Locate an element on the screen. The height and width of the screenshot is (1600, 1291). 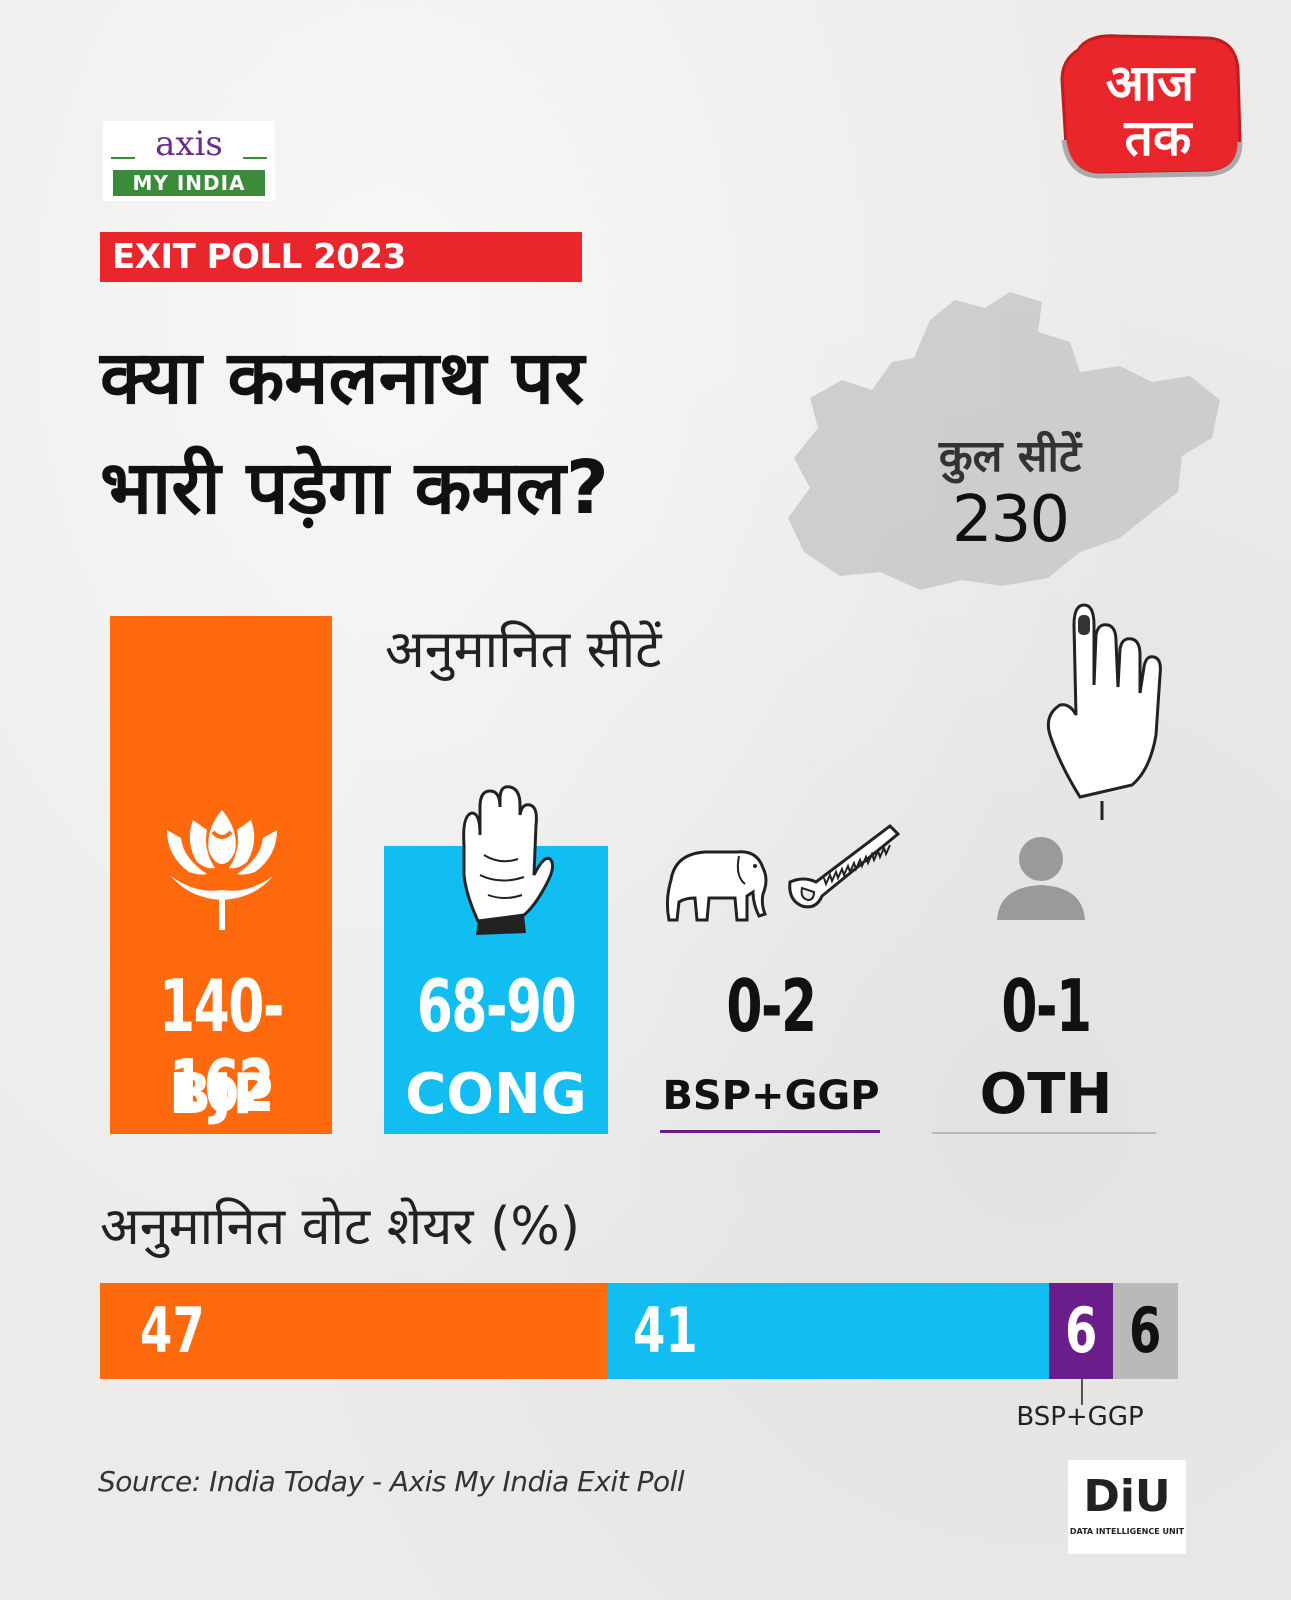
diu-logo-sub: DATA INTELLIGENCE UNIT is located at coordinates (1127, 1531).